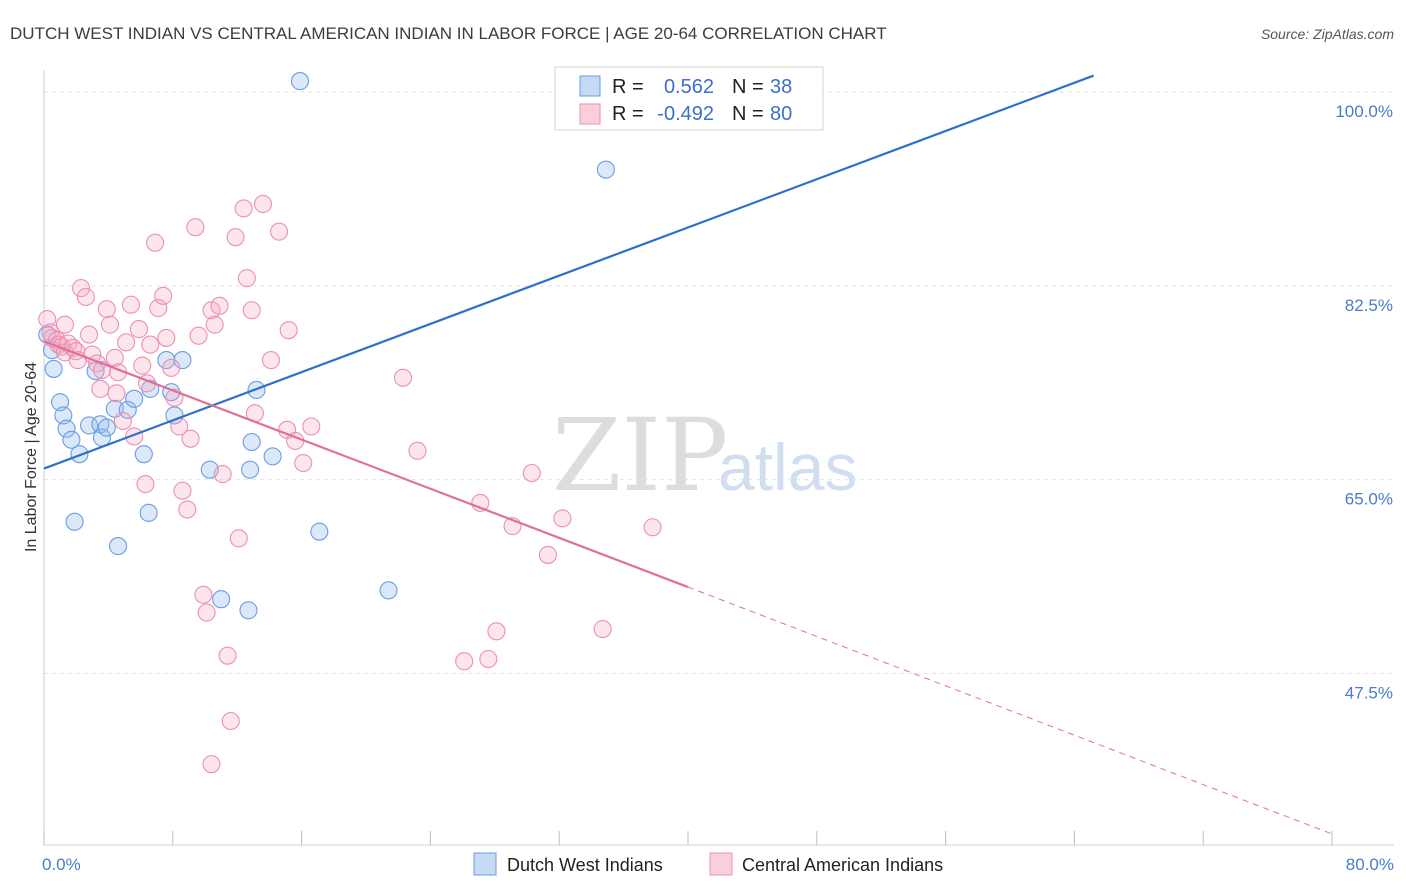 Image resolution: width=1406 pixels, height=892 pixels. I want to click on series-legend-label-blue: Dutch West Indians, so click(585, 865).